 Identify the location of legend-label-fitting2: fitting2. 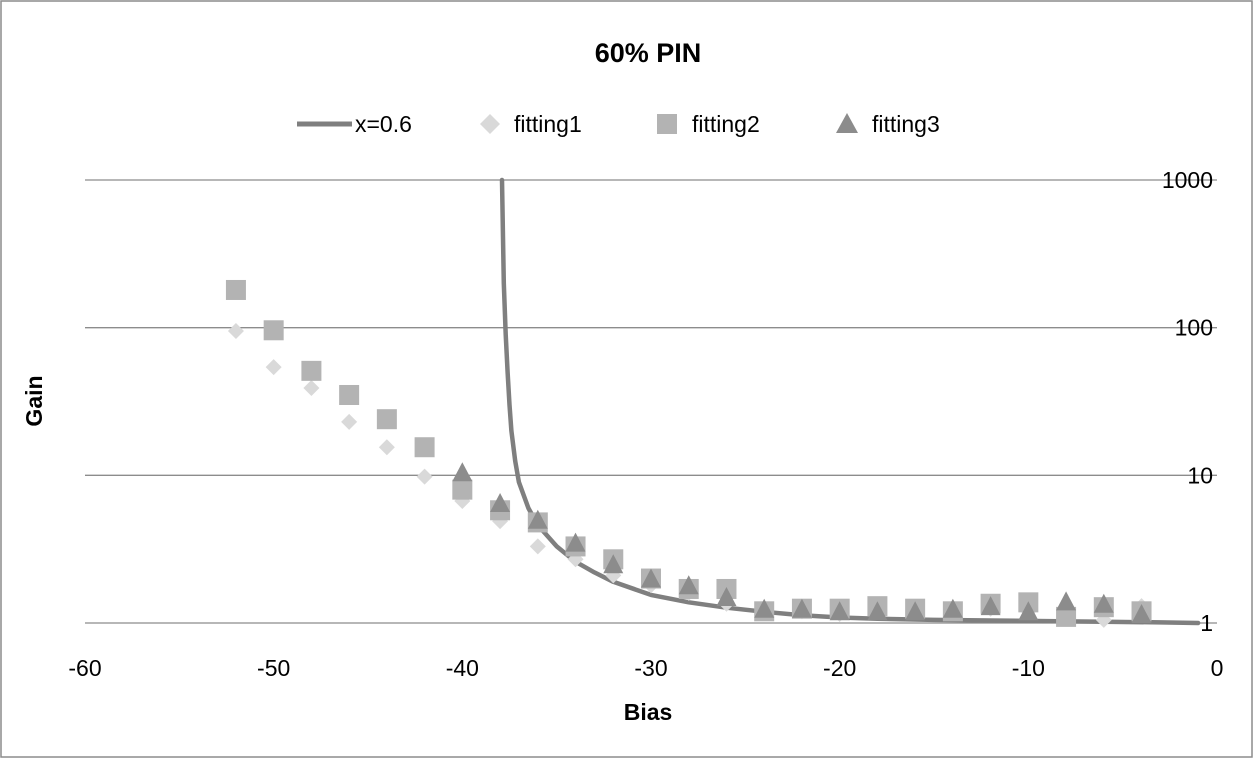
(726, 124).